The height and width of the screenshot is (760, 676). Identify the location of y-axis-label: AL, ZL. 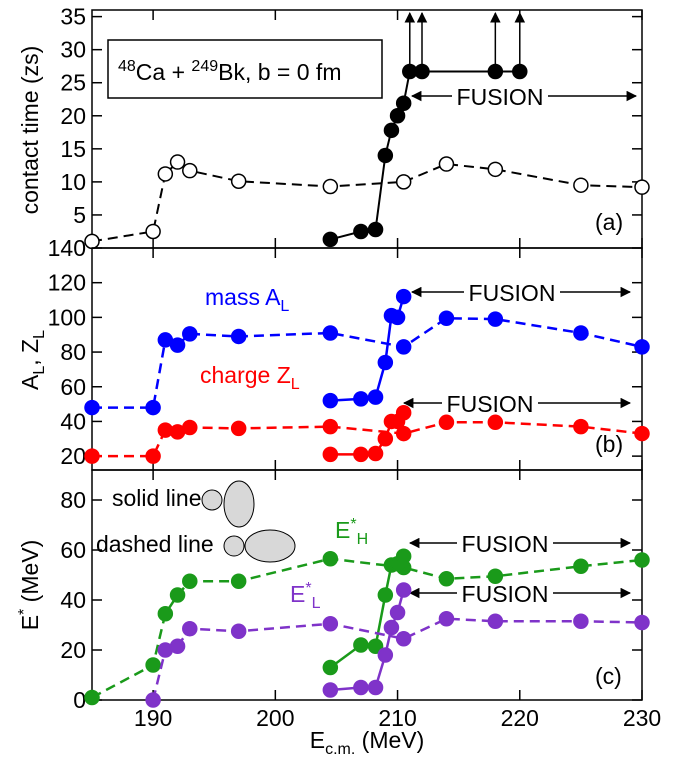
(32, 360).